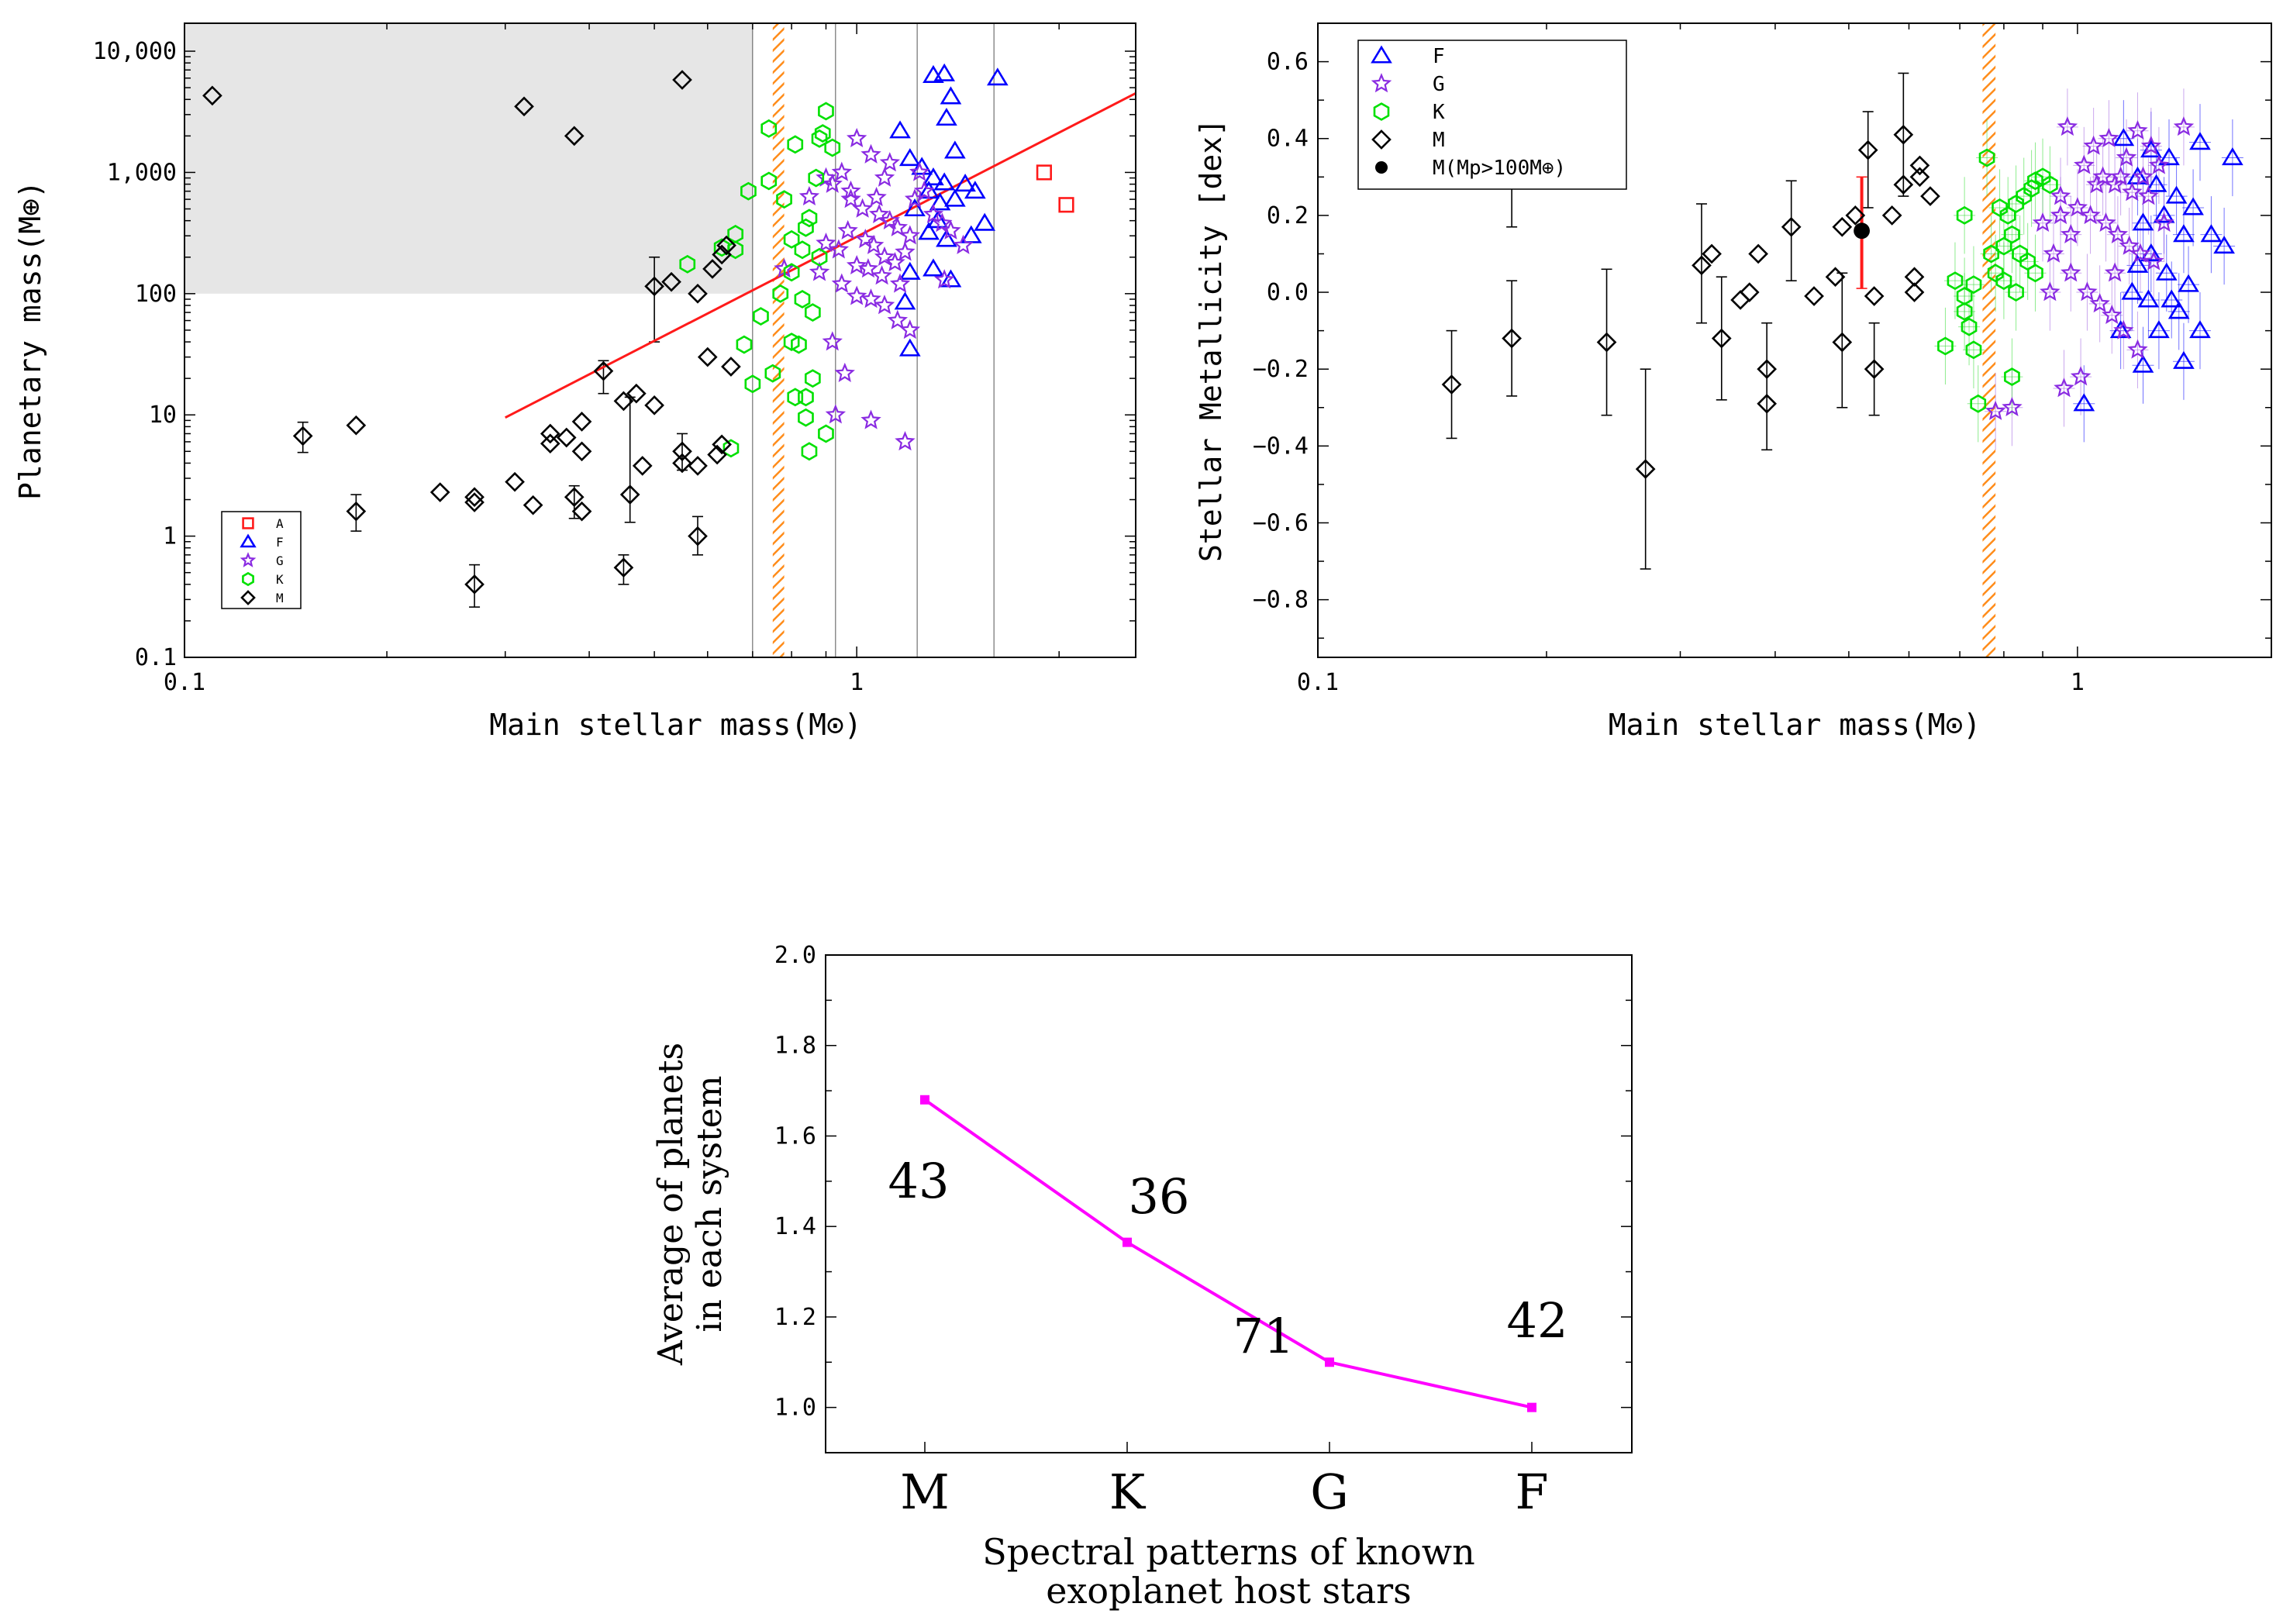 This screenshot has width=2283, height=1624. I want to click on x-axis-label: Spectral patterns of known, so click(1229, 1552).